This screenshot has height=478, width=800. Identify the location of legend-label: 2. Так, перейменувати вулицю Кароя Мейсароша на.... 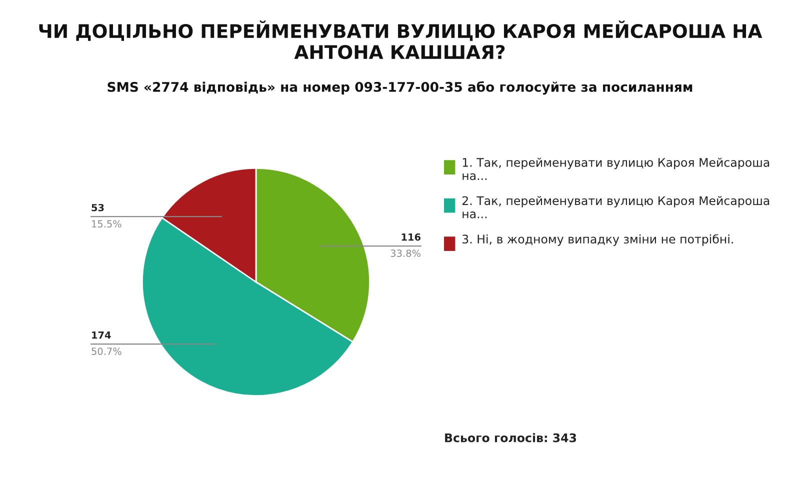
(616, 207).